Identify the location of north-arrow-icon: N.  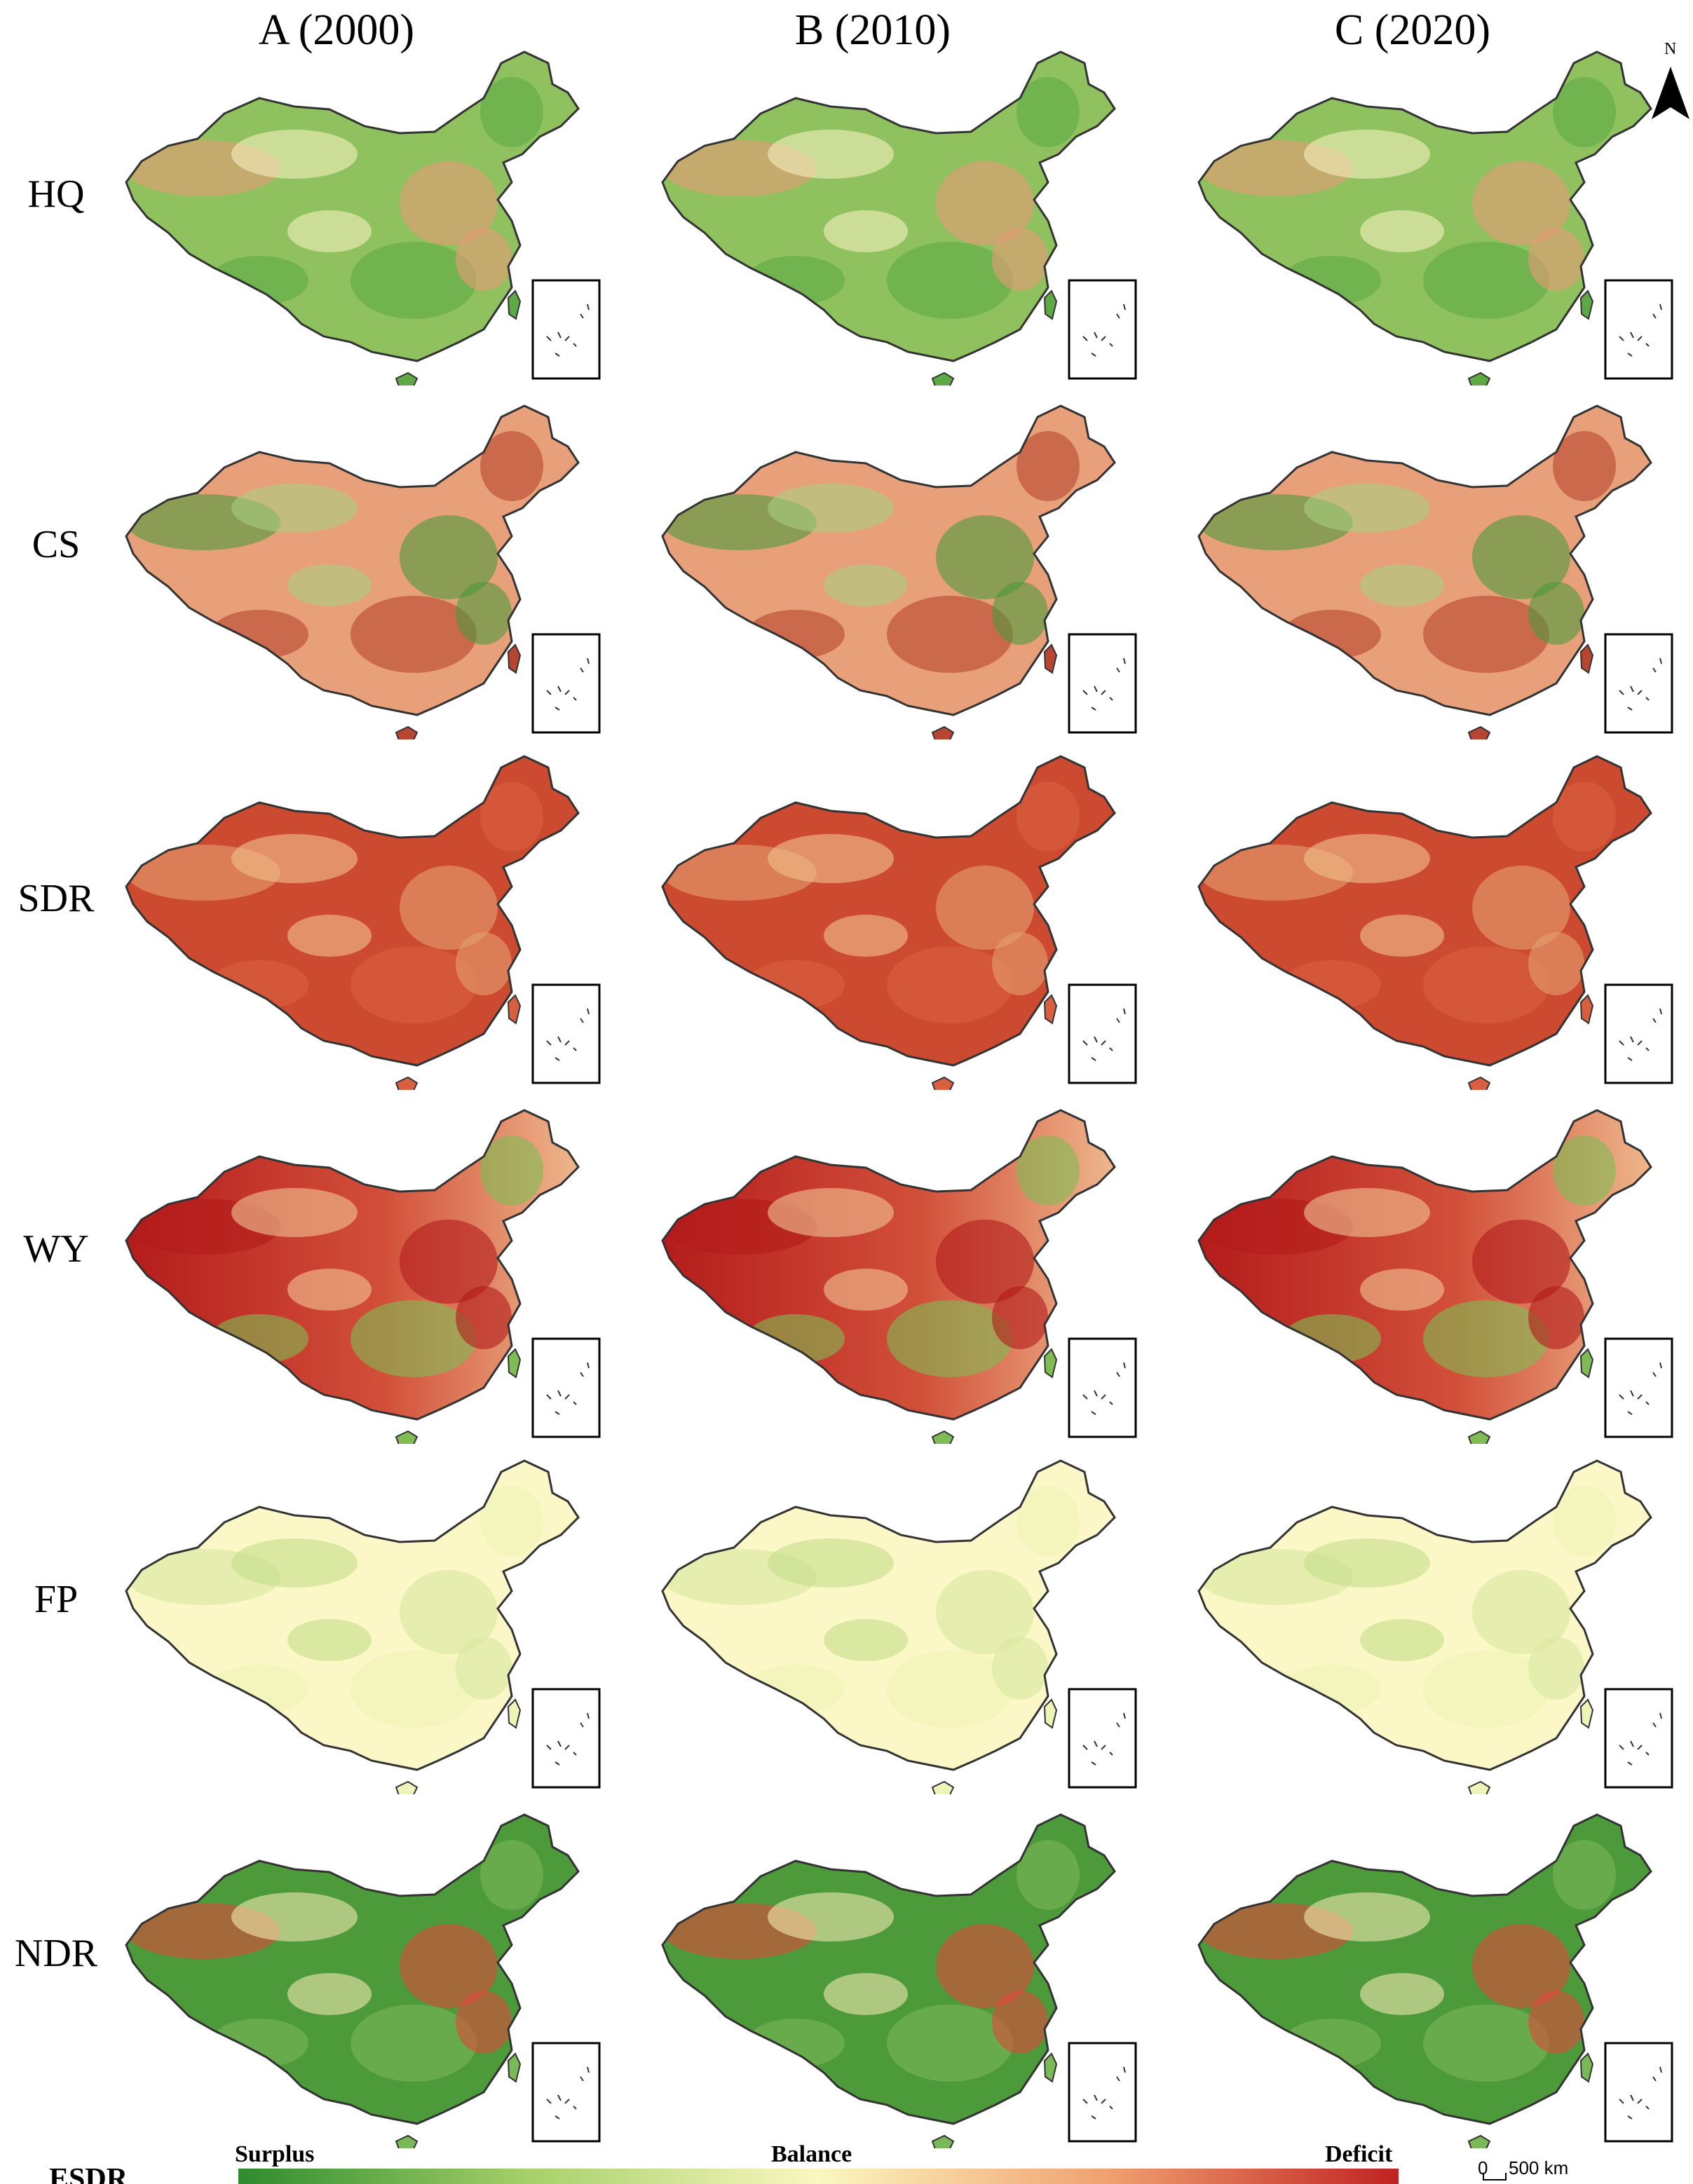
(1669, 81).